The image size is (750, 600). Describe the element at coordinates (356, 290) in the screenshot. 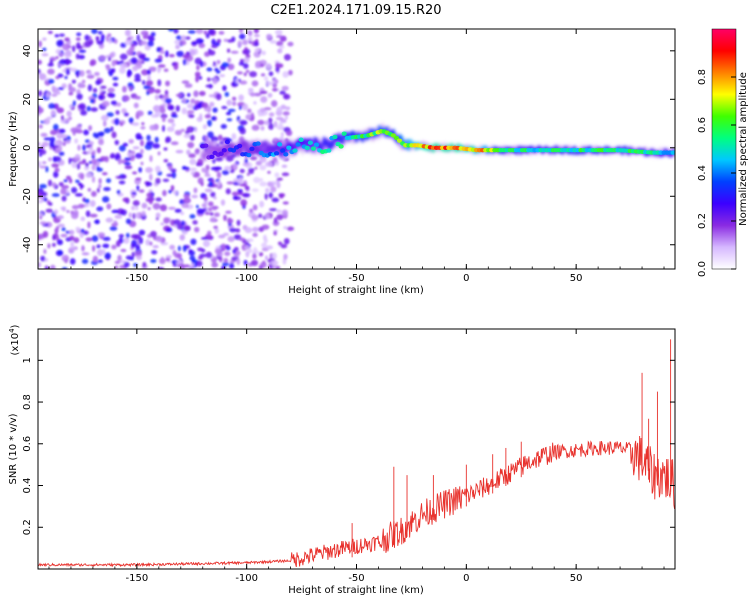

I see `spectrogram-x-axis-label: Height of straight line (km)` at that location.